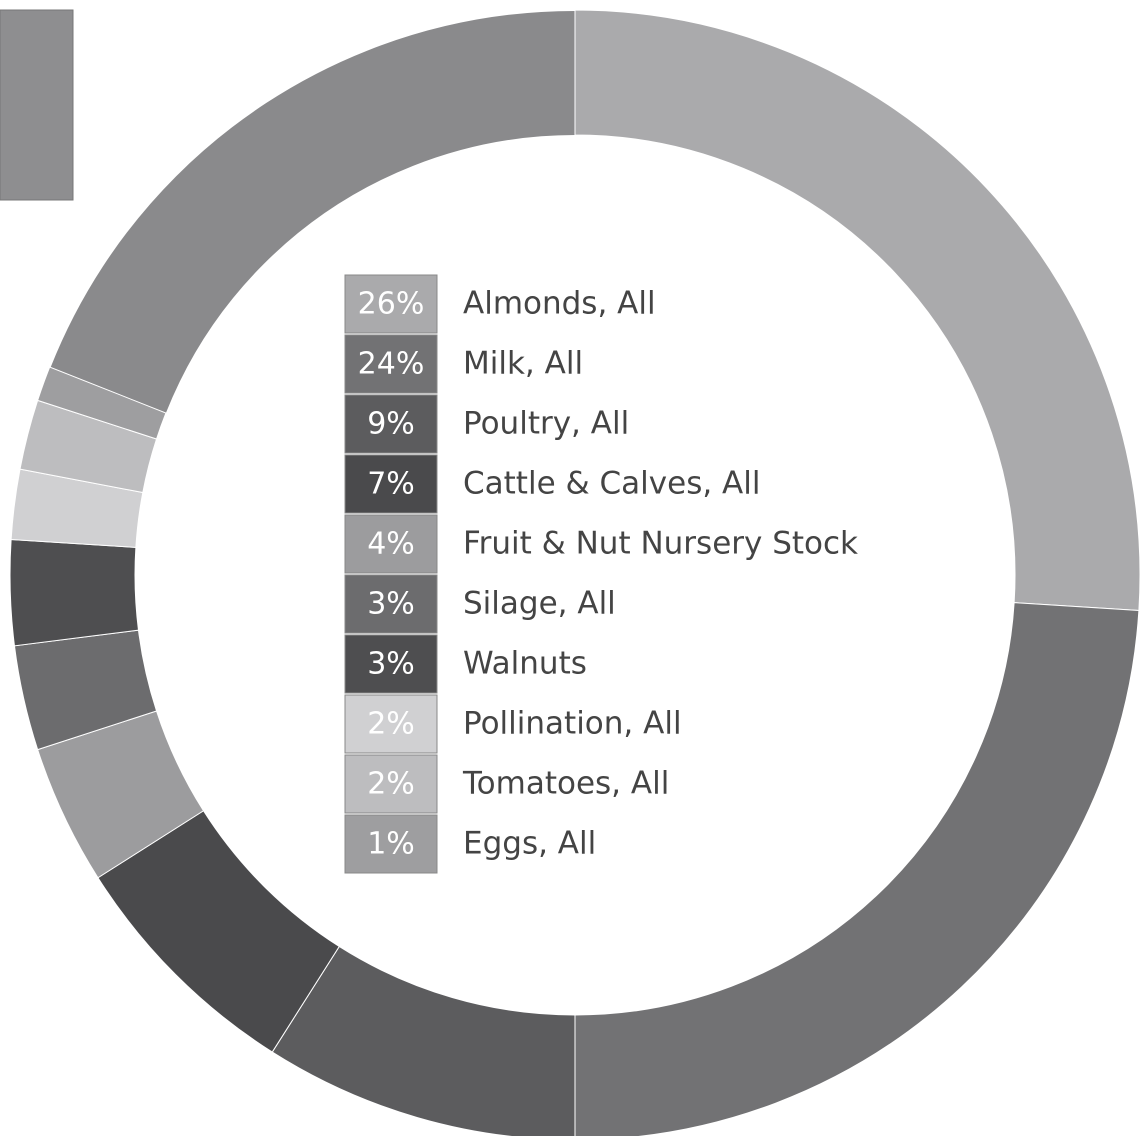  I want to click on legend-label: Poultry, All, so click(546, 424).